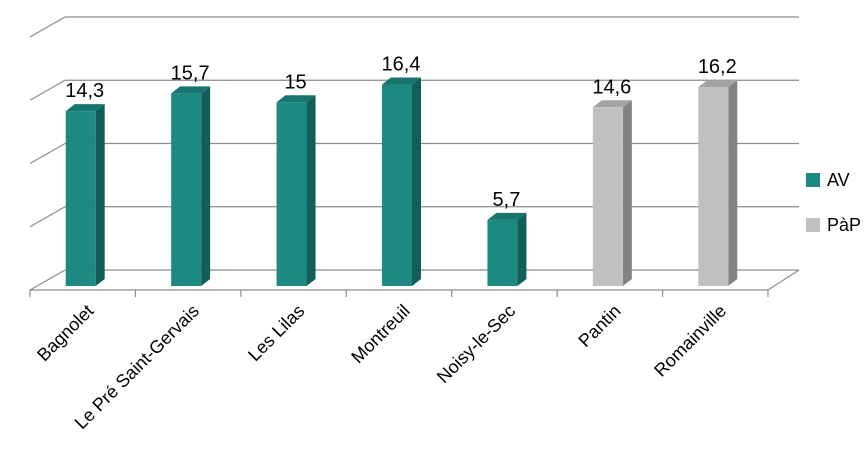  I want to click on legend-label: AV, so click(838, 180).